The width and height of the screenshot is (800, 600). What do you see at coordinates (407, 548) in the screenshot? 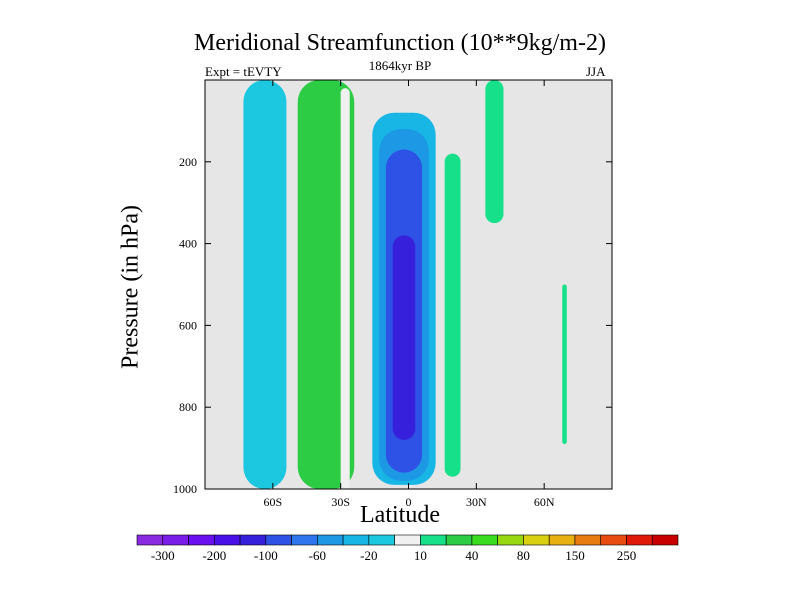
I see `colorbar: -300 -200 -100 -60 -20 10 40 80 150 250` at bounding box center [407, 548].